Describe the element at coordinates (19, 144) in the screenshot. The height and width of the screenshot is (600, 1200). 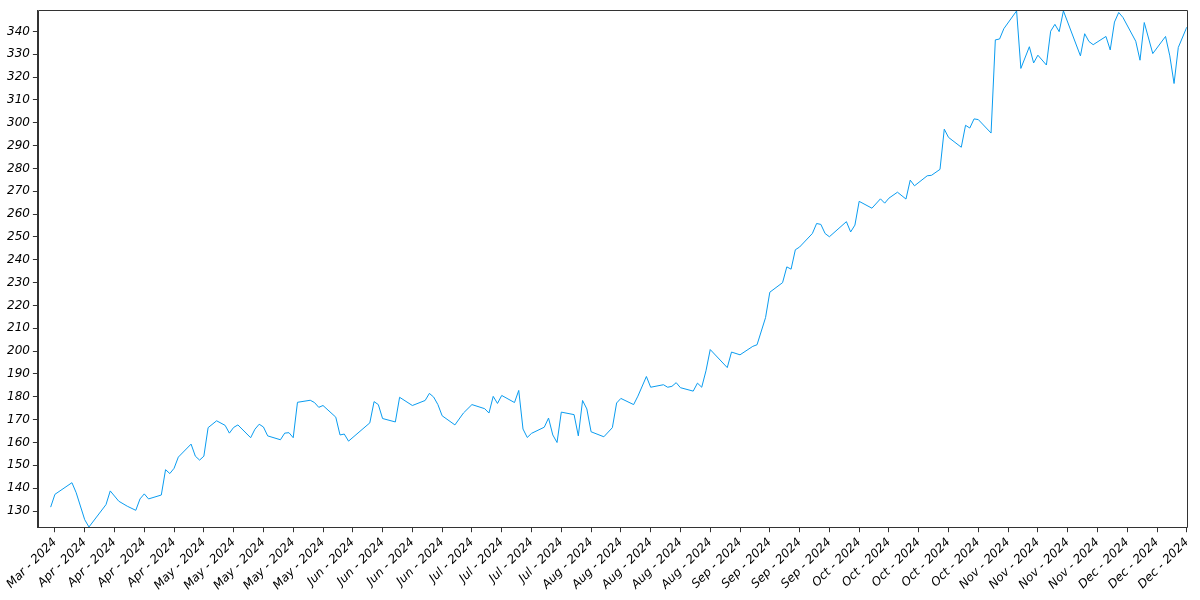
I see `y-tick-label: 290` at that location.